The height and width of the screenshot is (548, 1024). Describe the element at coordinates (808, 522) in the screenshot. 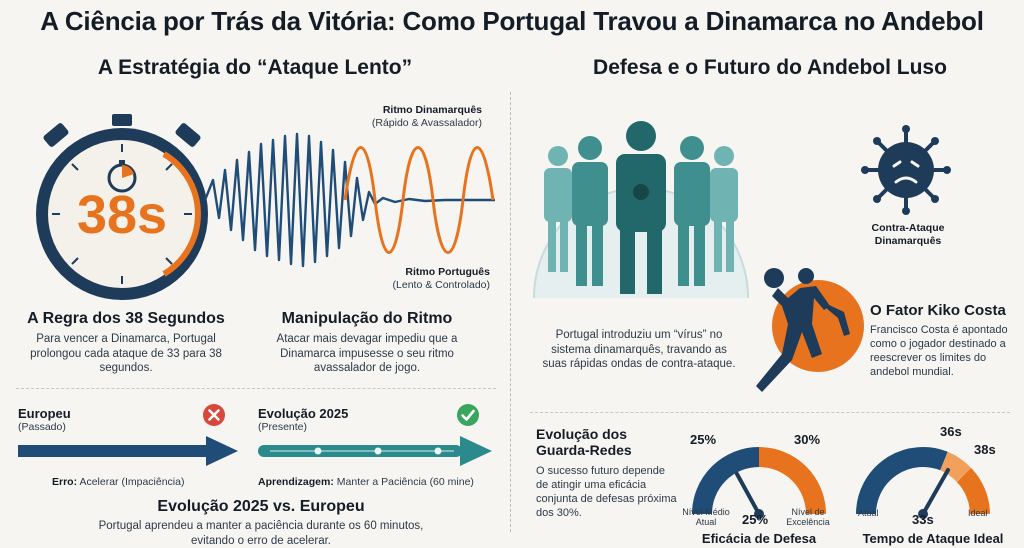

I see `gauge1-right-label-line2: Excelência` at that location.